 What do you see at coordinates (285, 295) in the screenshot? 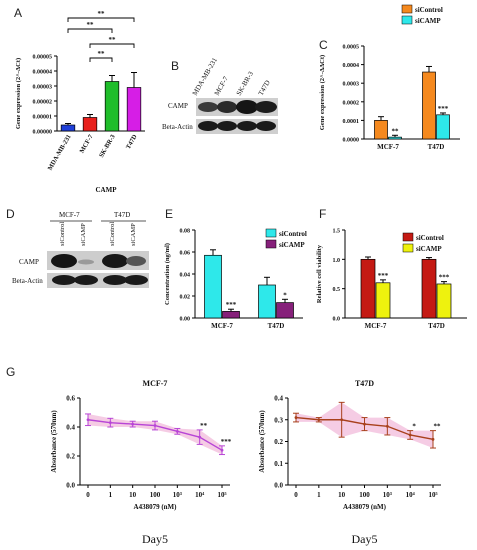
I see `significance-label: *` at bounding box center [285, 295].